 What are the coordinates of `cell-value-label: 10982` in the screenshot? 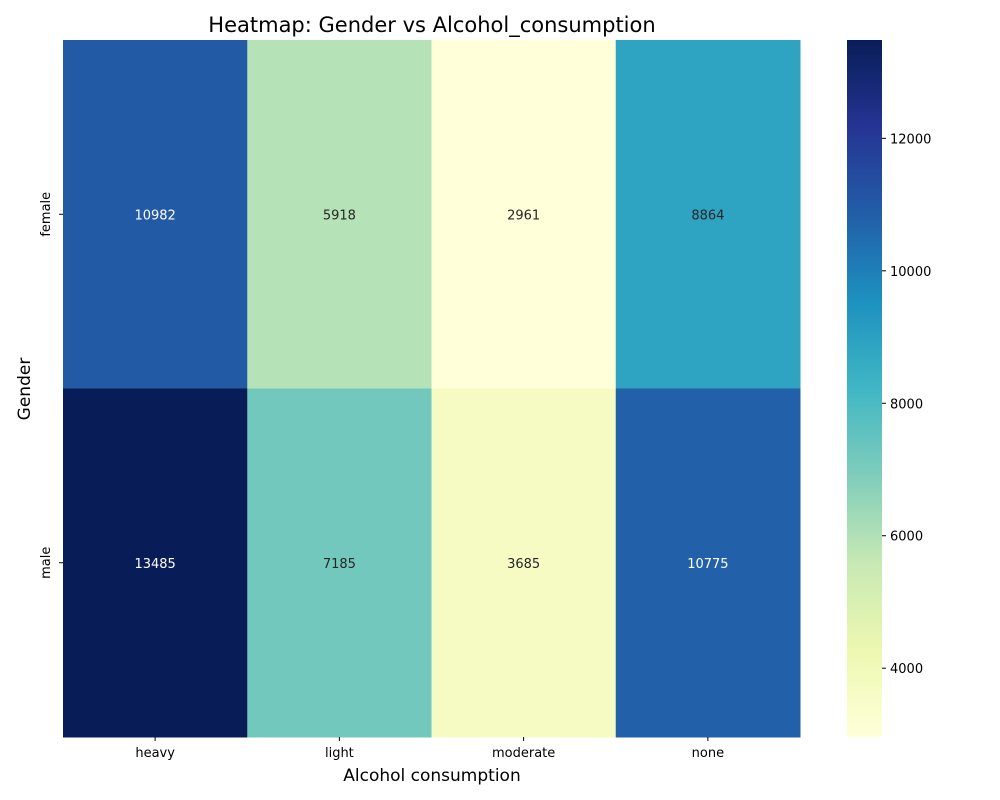 It's located at (154, 215).